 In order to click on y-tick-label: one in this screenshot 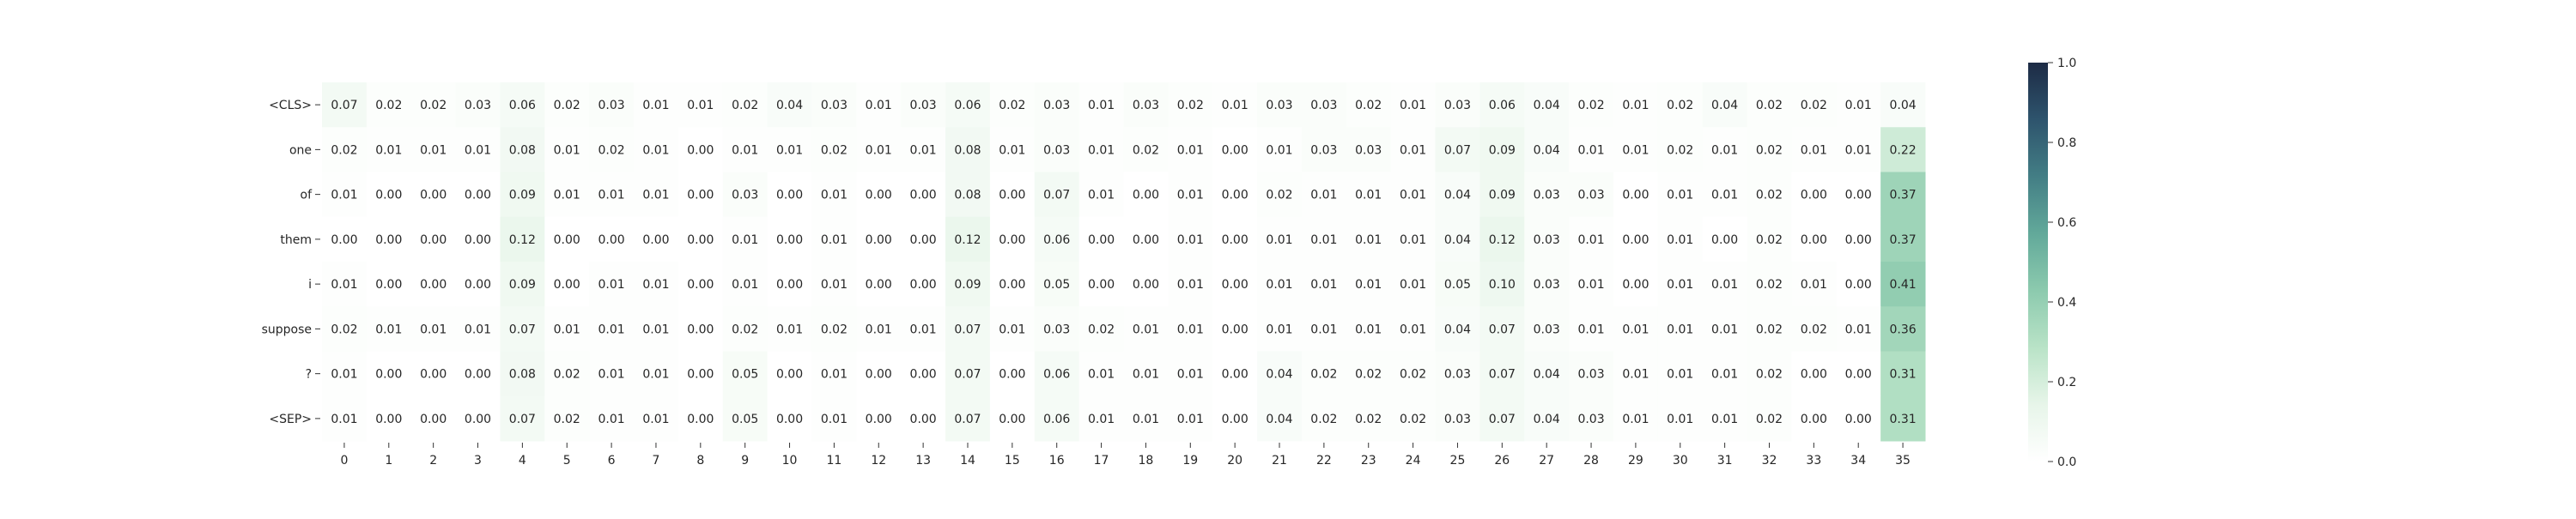, I will do `click(301, 150)`.